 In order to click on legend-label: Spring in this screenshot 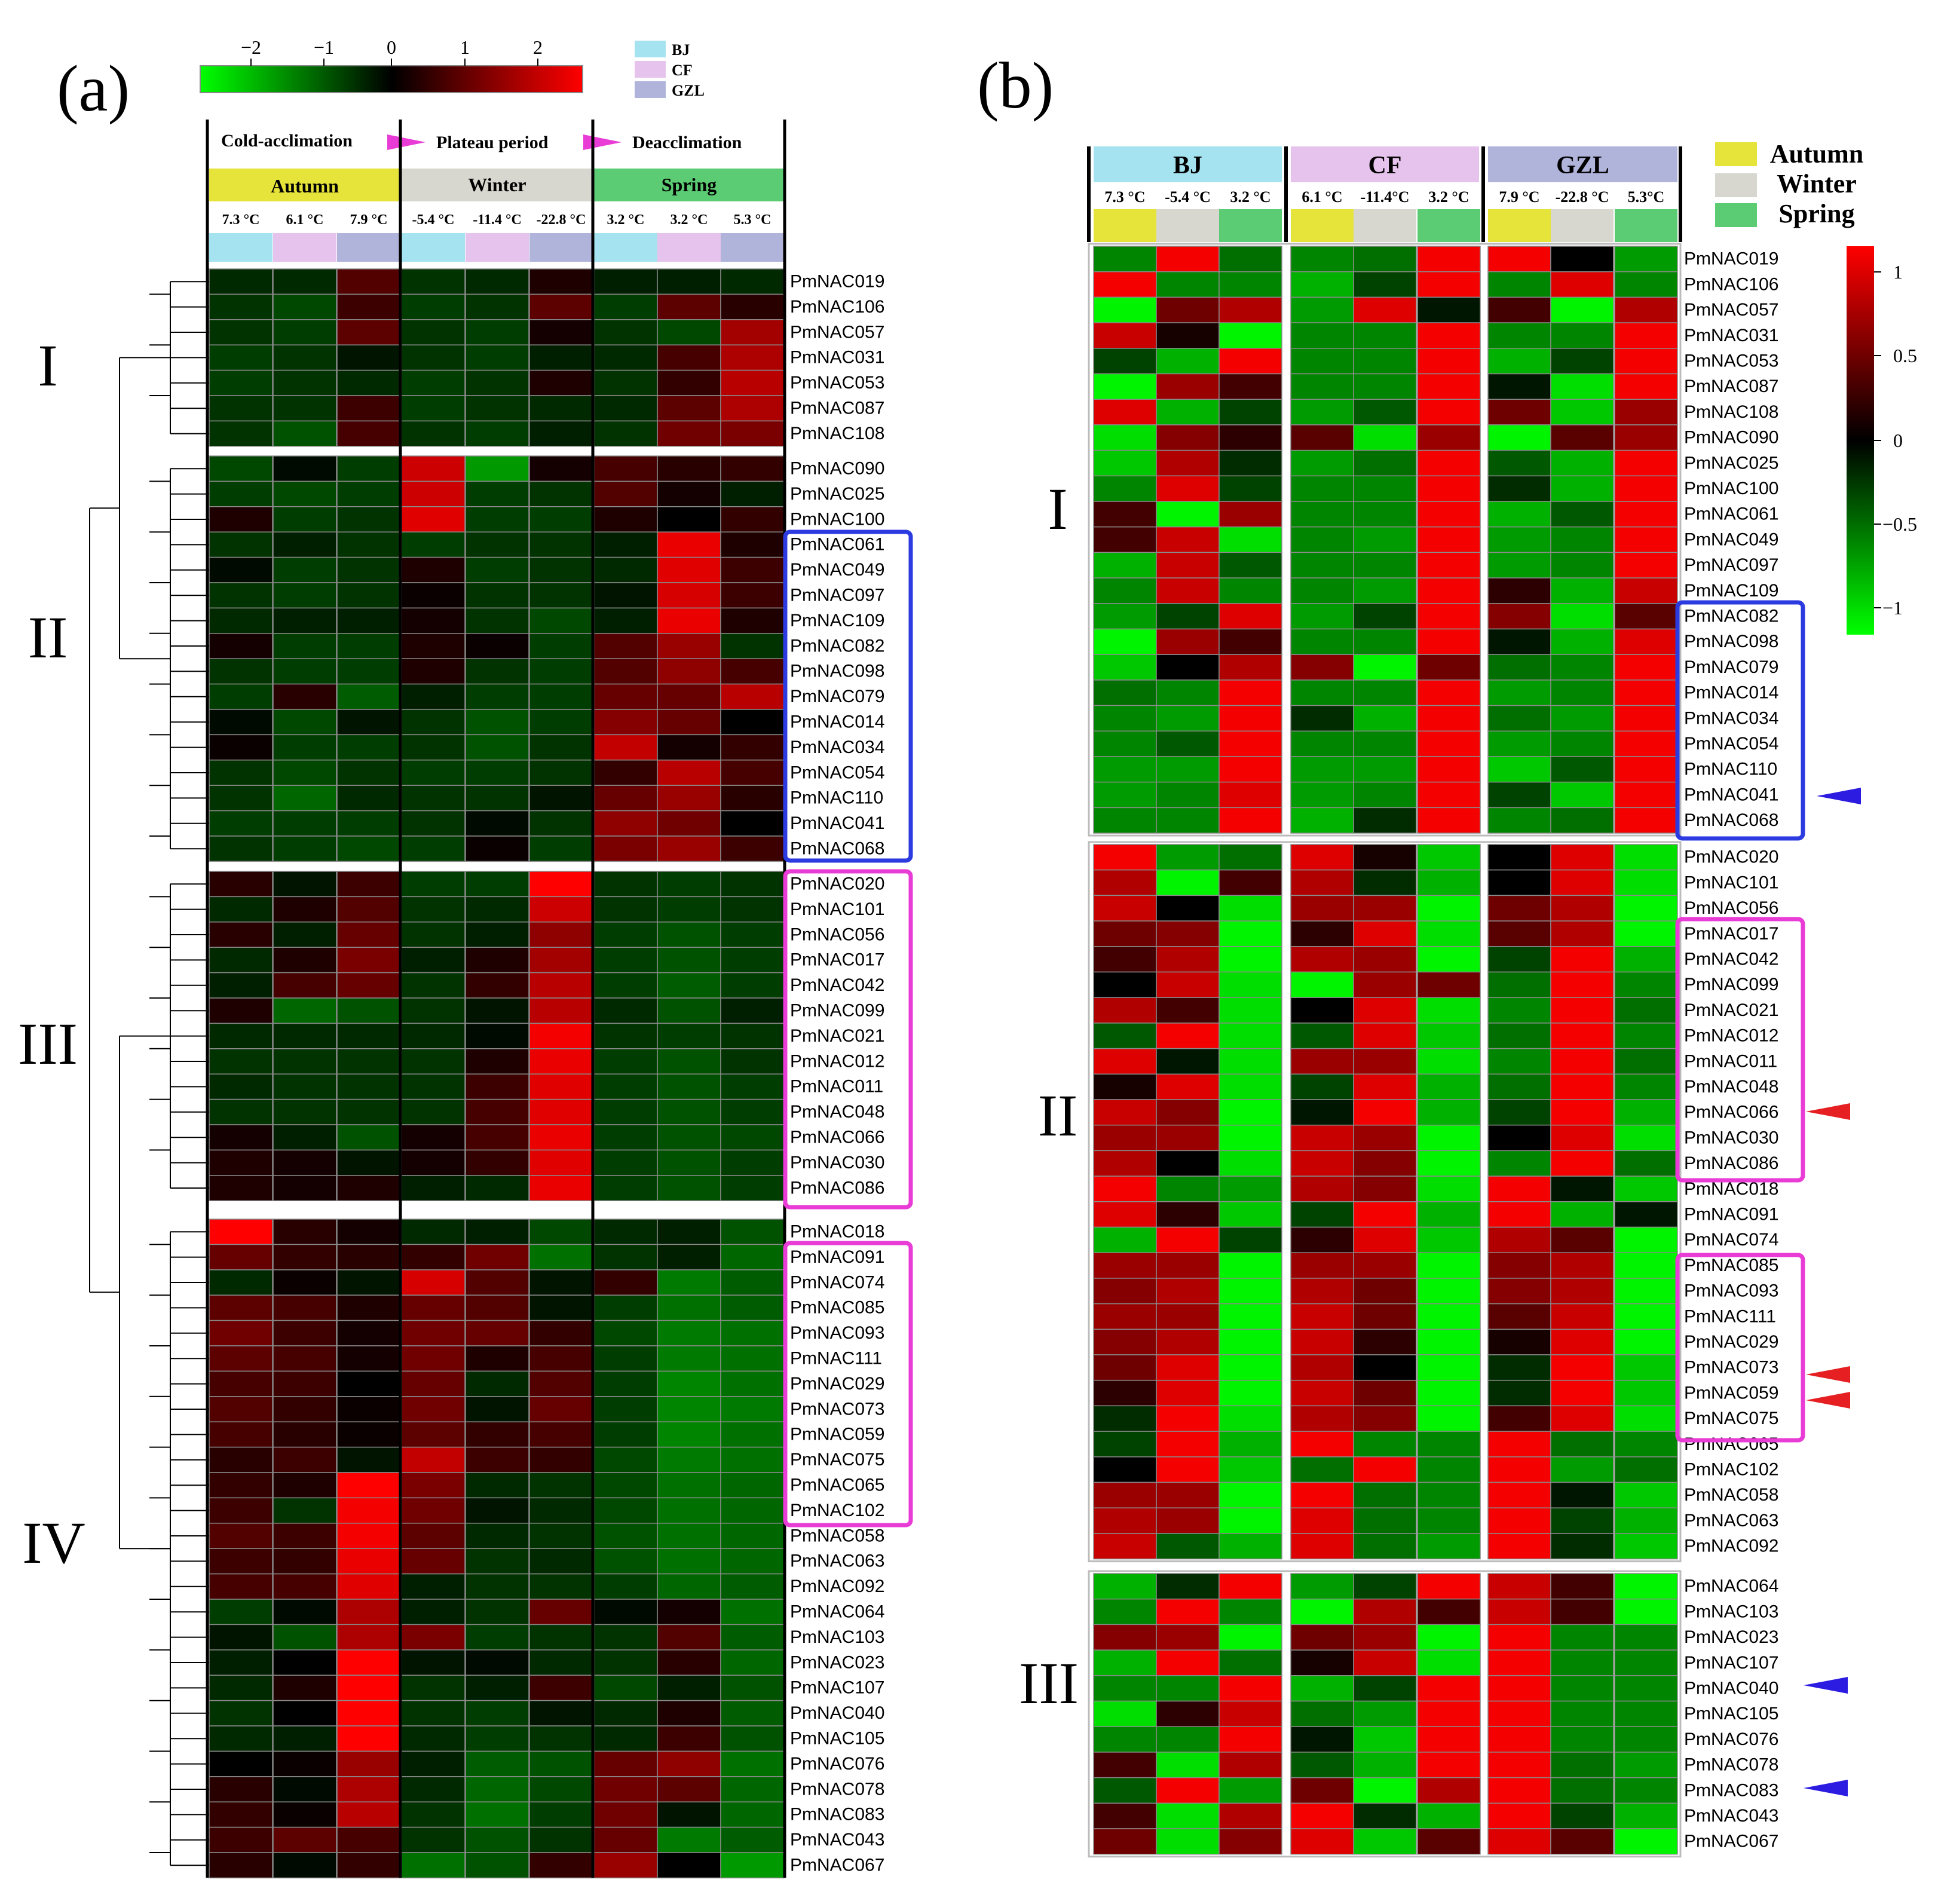, I will do `click(1816, 213)`.